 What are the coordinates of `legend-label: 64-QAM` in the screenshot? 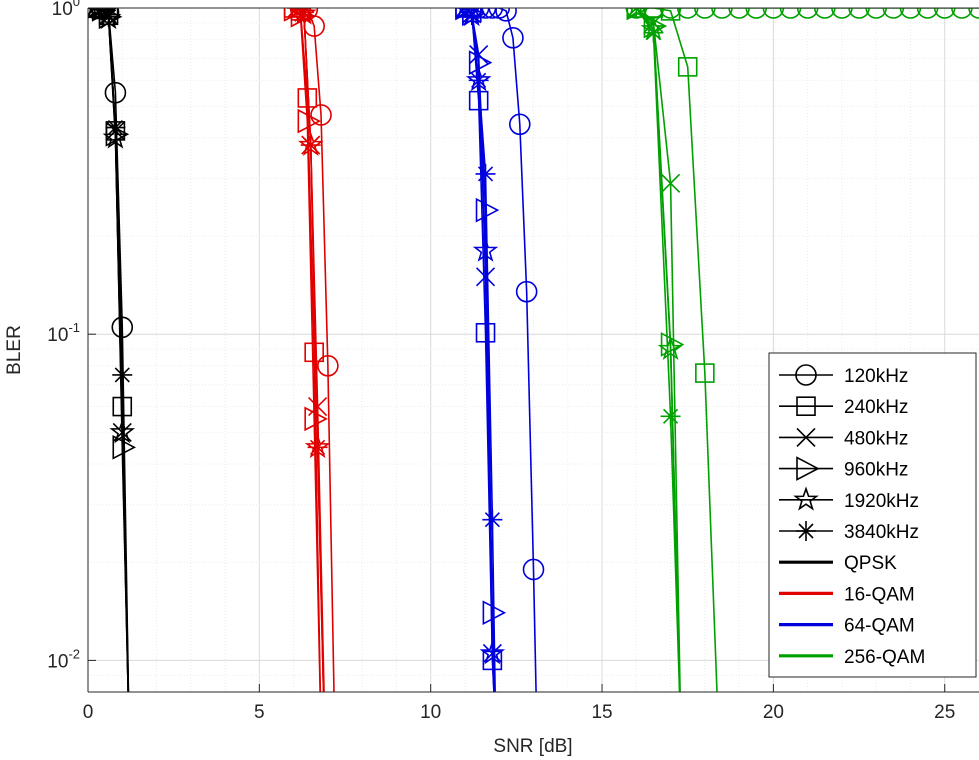 It's located at (879, 626).